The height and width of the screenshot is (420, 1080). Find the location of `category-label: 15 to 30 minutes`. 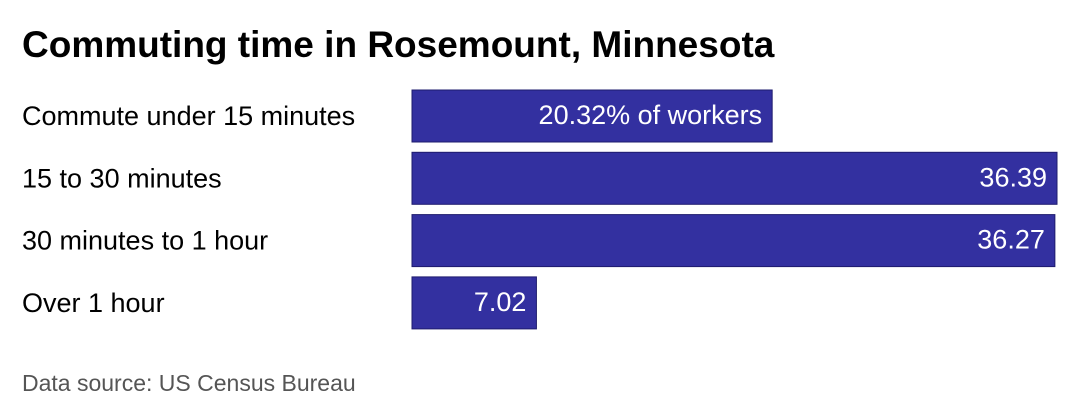

category-label: 15 to 30 minutes is located at coordinates (122, 178).